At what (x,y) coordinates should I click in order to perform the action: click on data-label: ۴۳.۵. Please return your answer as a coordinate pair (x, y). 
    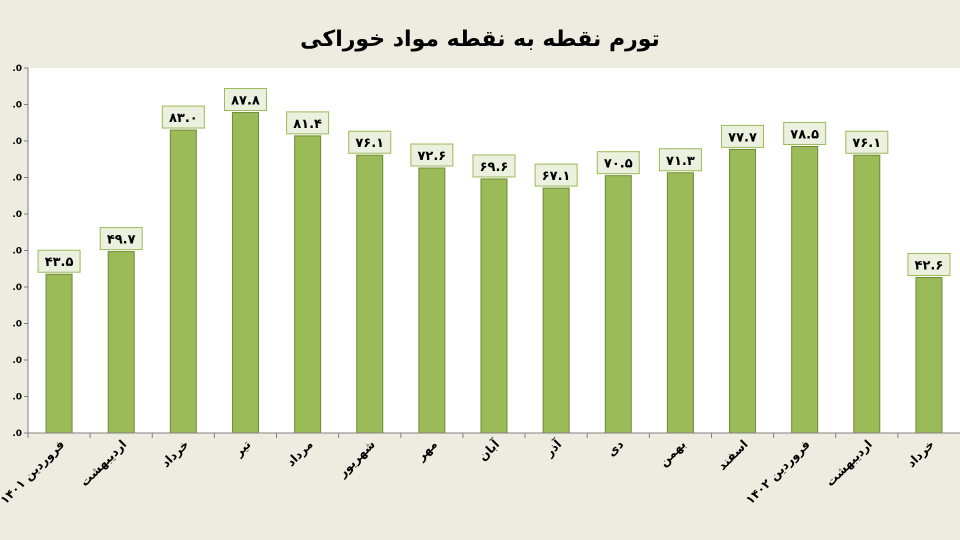
    Looking at the image, I should click on (59, 262).